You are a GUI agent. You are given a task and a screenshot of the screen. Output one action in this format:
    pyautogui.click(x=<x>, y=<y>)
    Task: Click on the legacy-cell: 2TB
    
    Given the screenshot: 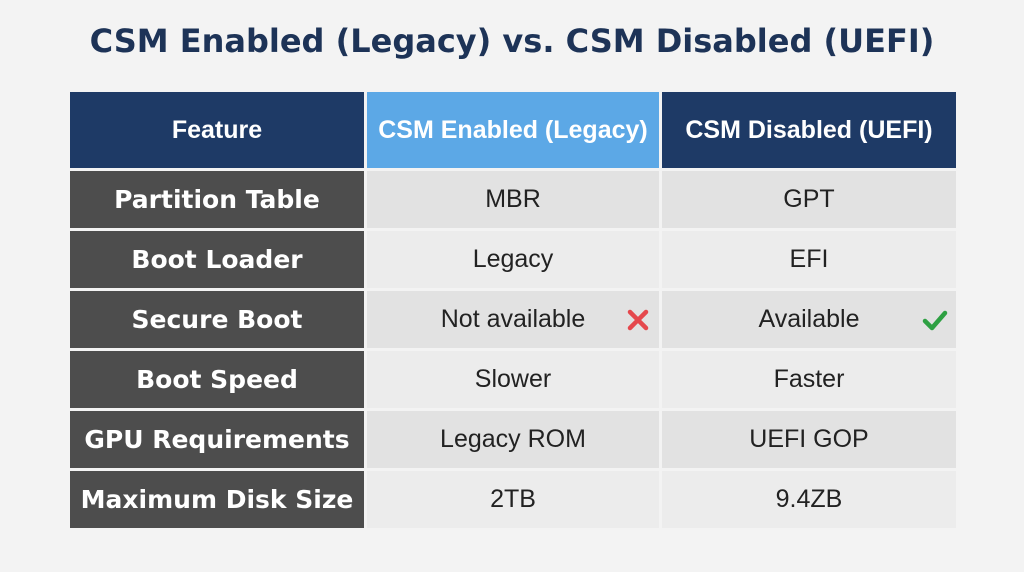 What is the action you would take?
    pyautogui.click(x=513, y=499)
    